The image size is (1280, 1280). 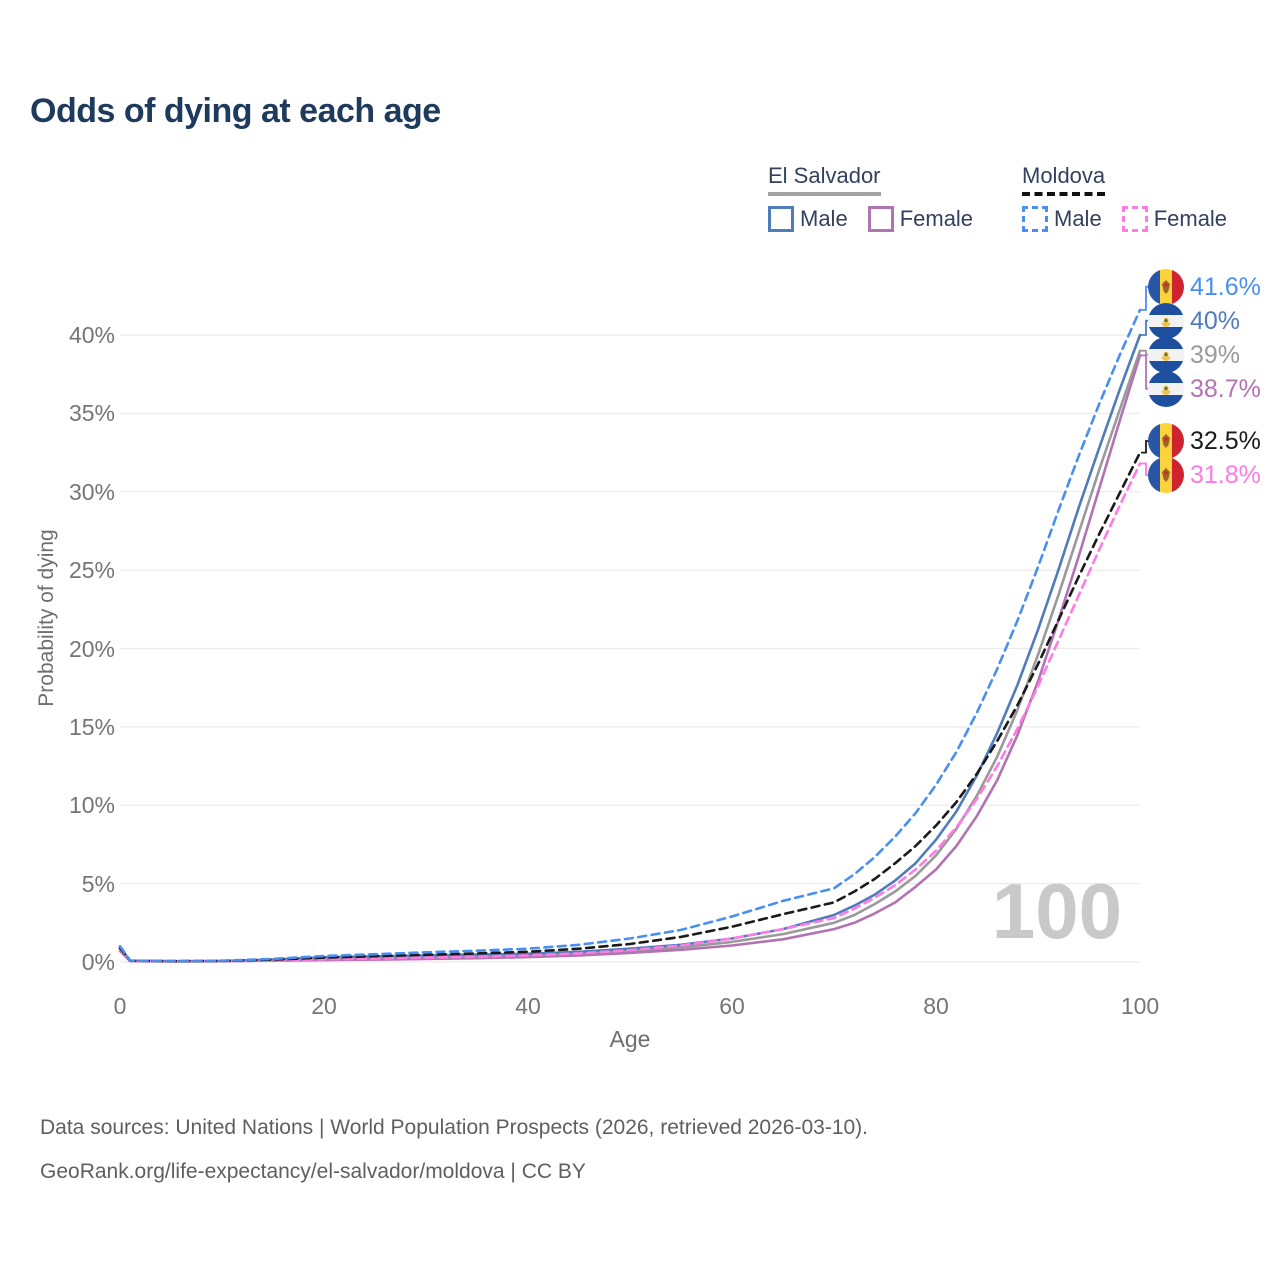 What do you see at coordinates (235, 111) in the screenshot?
I see `page-title: Odds of dying at each age` at bounding box center [235, 111].